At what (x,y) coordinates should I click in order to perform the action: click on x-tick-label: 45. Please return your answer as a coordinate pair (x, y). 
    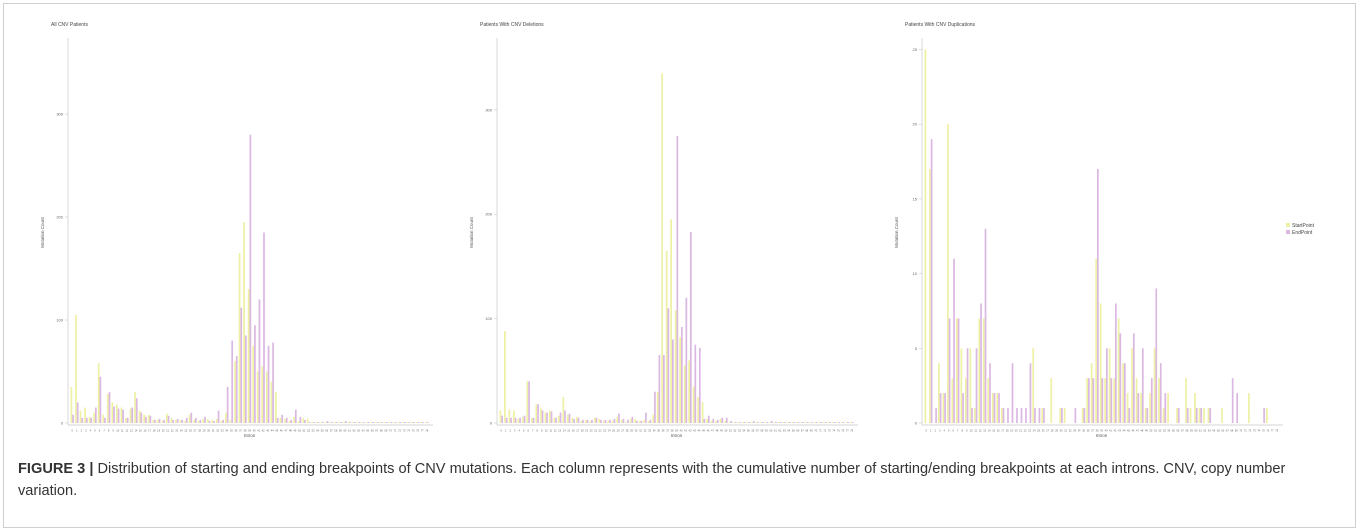
    Looking at the image, I should click on (276, 431).